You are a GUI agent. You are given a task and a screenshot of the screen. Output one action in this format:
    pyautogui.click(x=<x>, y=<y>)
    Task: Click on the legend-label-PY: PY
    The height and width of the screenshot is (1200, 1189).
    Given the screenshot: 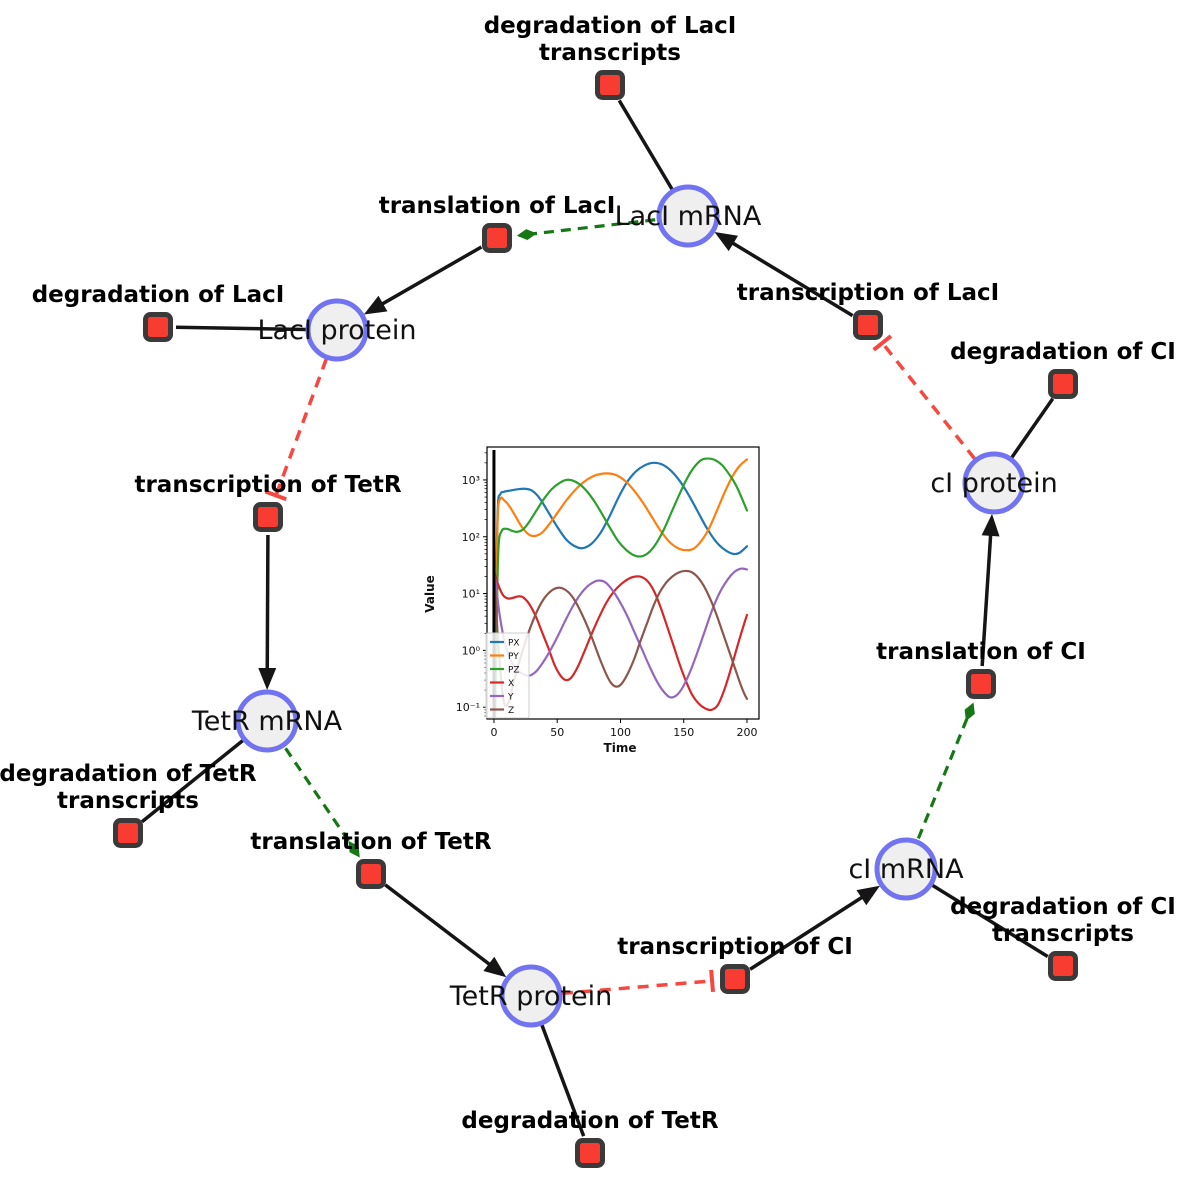 What is the action you would take?
    pyautogui.click(x=513, y=657)
    